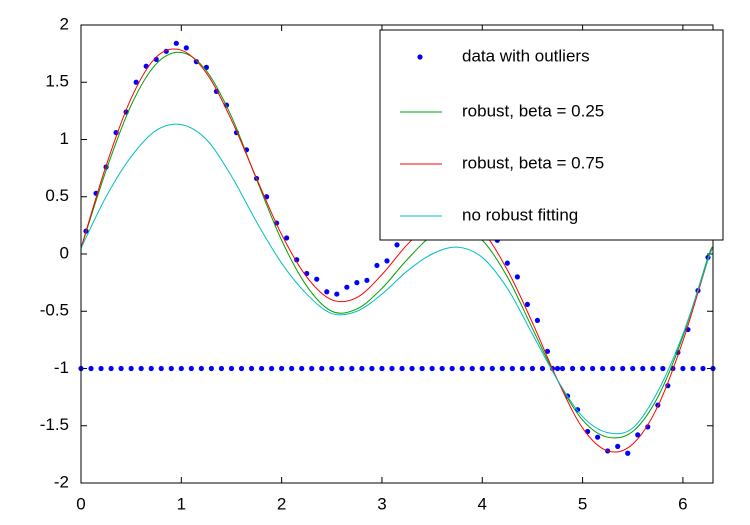  What do you see at coordinates (80, 503) in the screenshot?
I see `x-tick-label: 0` at bounding box center [80, 503].